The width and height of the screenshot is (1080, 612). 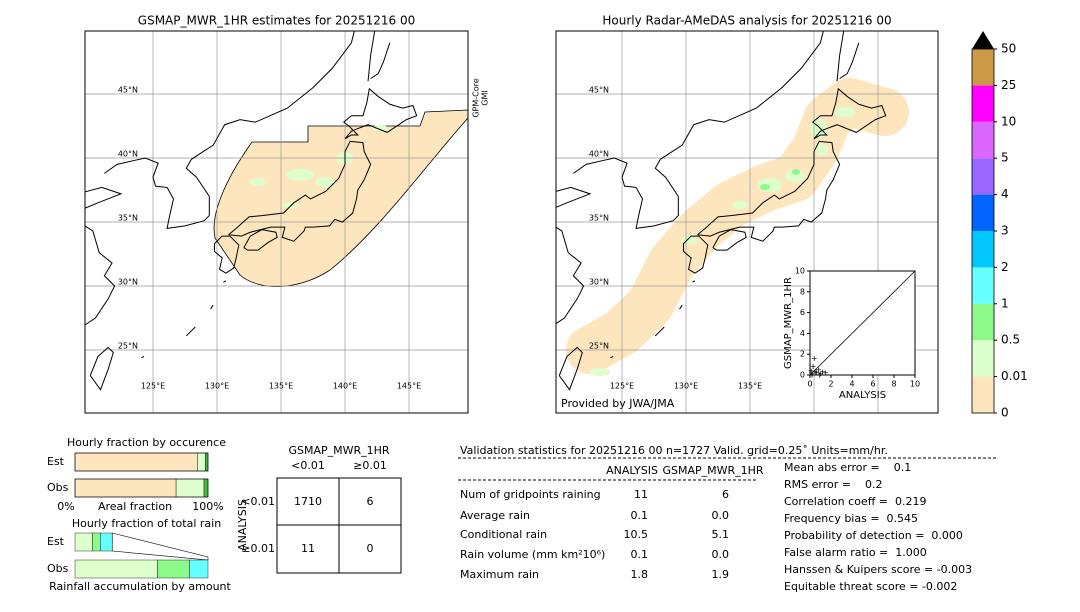 What do you see at coordinates (476, 97) in the screenshot?
I see `sensor-label: GPM-Core` at bounding box center [476, 97].